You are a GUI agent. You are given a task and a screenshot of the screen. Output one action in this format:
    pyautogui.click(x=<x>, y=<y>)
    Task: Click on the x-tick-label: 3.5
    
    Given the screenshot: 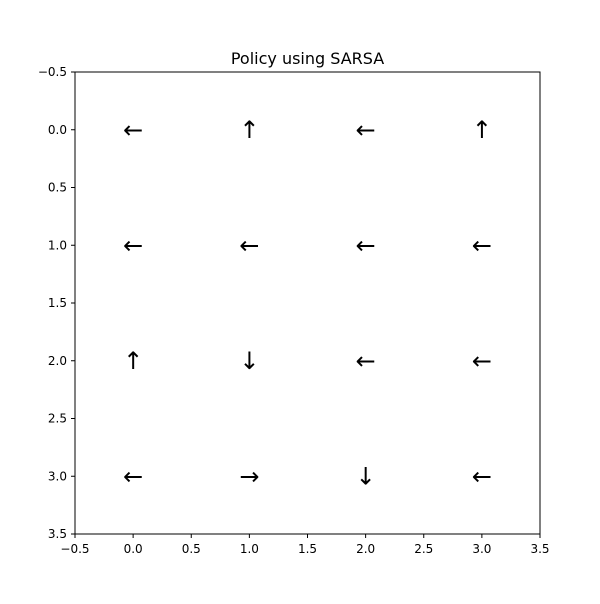 What is the action you would take?
    pyautogui.click(x=539, y=549)
    